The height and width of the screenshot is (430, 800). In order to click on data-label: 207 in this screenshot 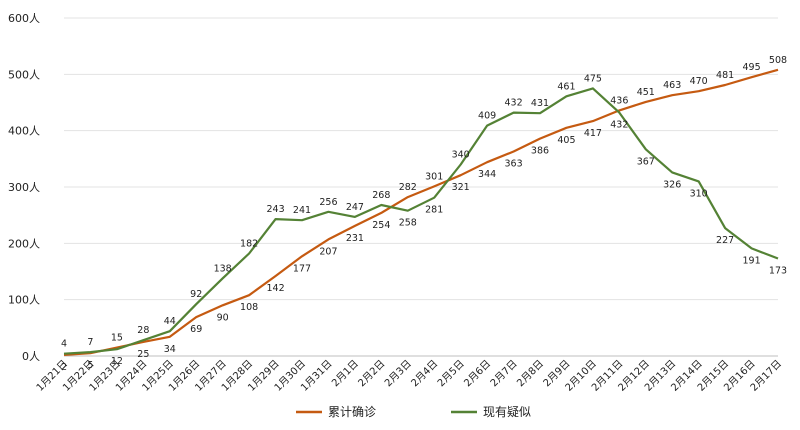, I will do `click(328, 251)`.